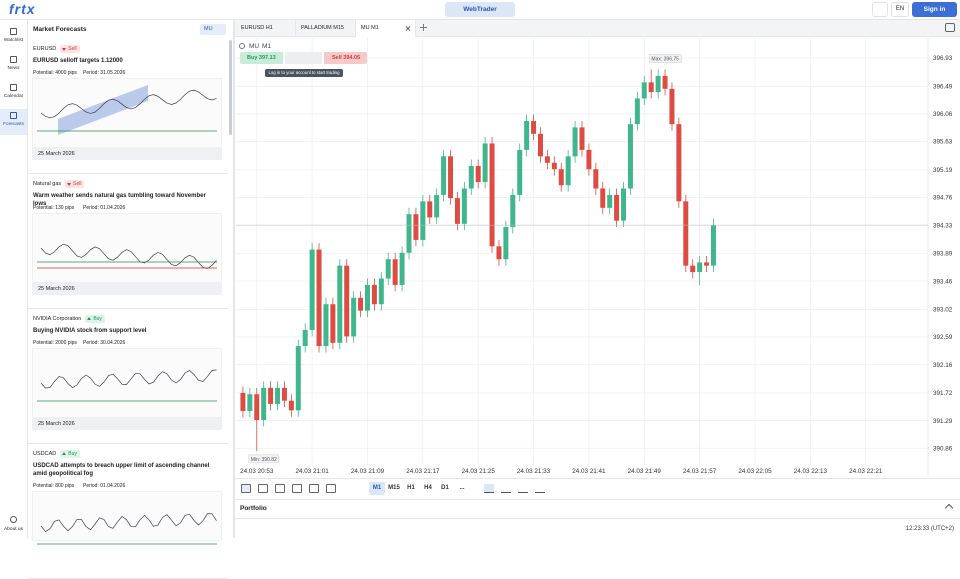 This screenshot has width=960, height=579. I want to click on panel-badge: MU, so click(213, 29).